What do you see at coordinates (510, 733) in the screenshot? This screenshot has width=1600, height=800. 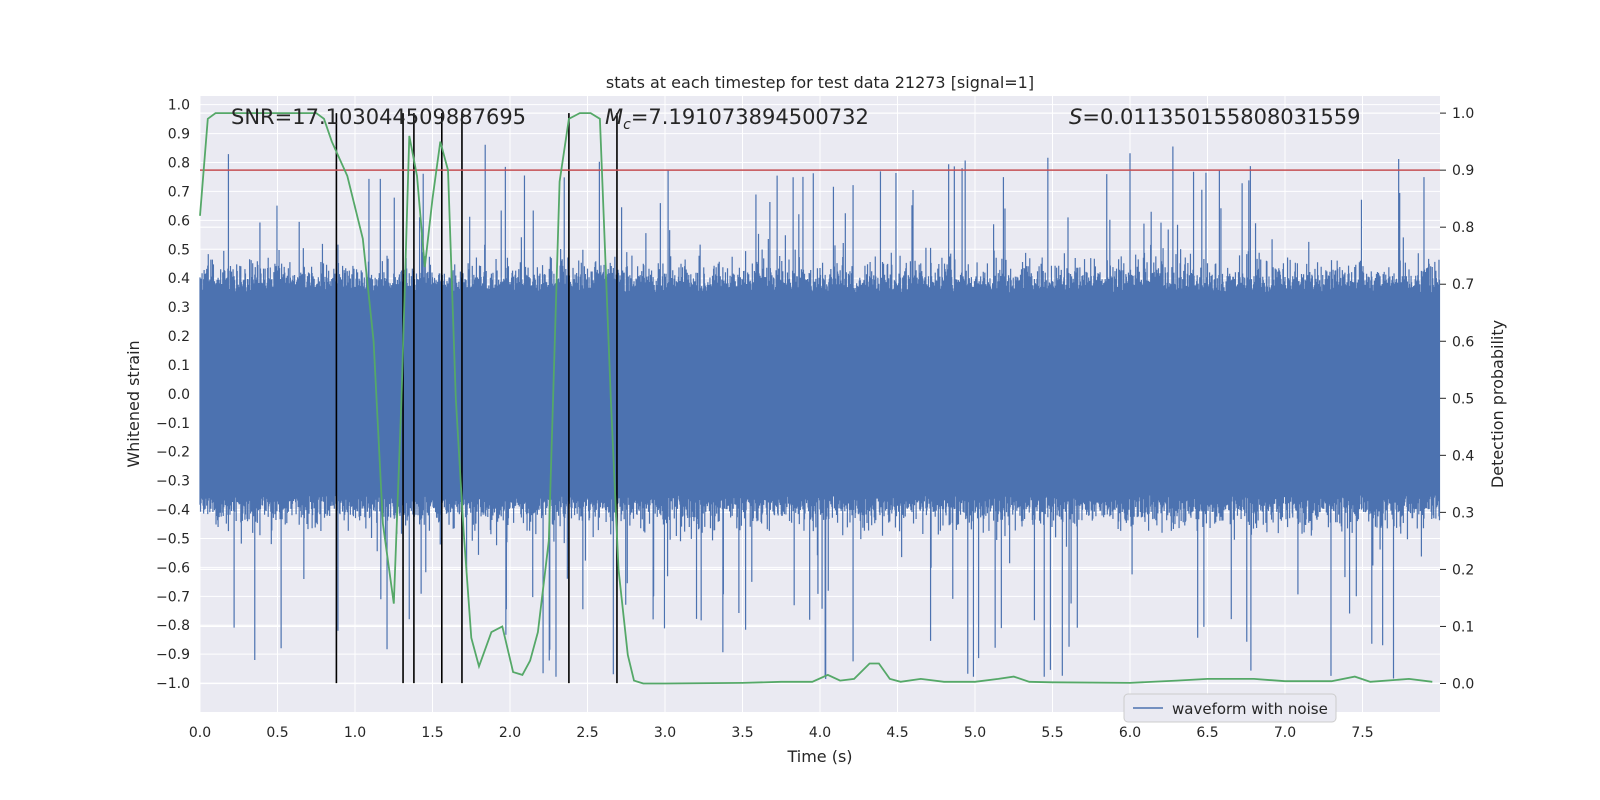 I see `x-tick-label: 2.0` at bounding box center [510, 733].